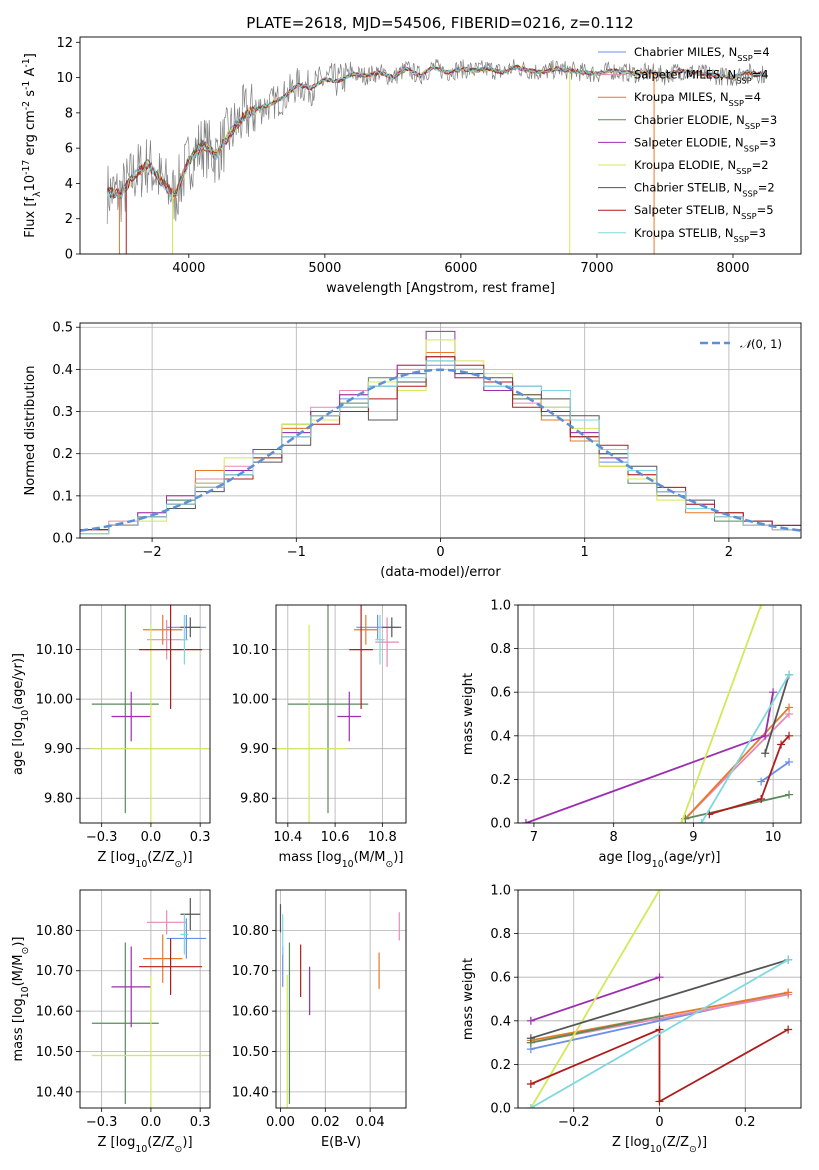  What do you see at coordinates (761, 607) in the screenshot?
I see `weight-marker-kroupa_elodie` at bounding box center [761, 607].